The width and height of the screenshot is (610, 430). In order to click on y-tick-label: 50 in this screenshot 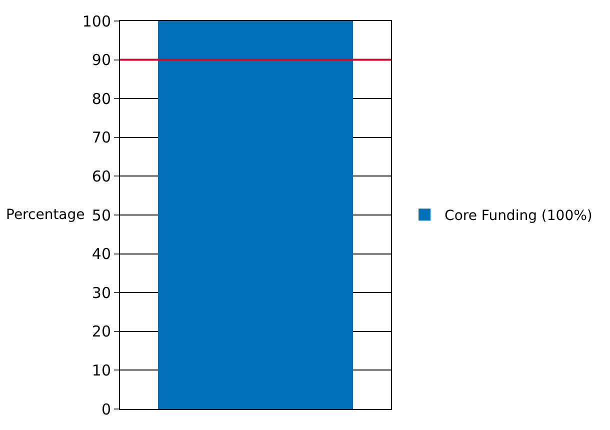, I will do `click(101, 215)`.